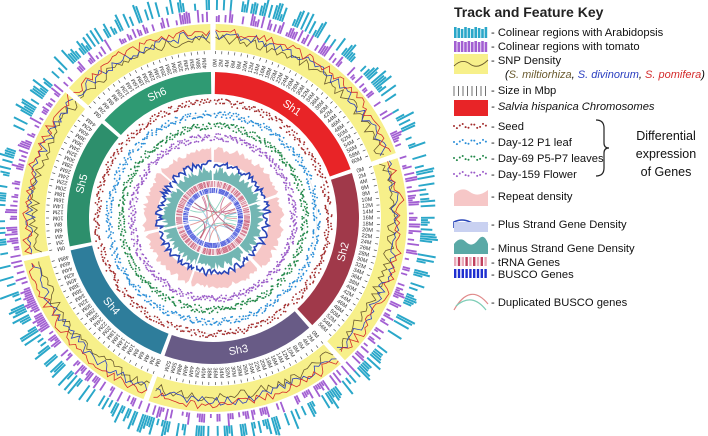 The width and height of the screenshot is (708, 436). Describe the element at coordinates (301, 346) in the screenshot. I see `size-tick-label: 6M` at that location.